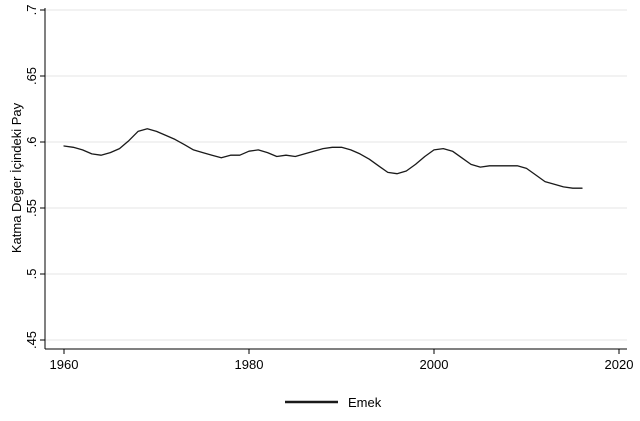 This screenshot has width=640, height=421. I want to click on x-tick-label-3: 2020, so click(619, 364).